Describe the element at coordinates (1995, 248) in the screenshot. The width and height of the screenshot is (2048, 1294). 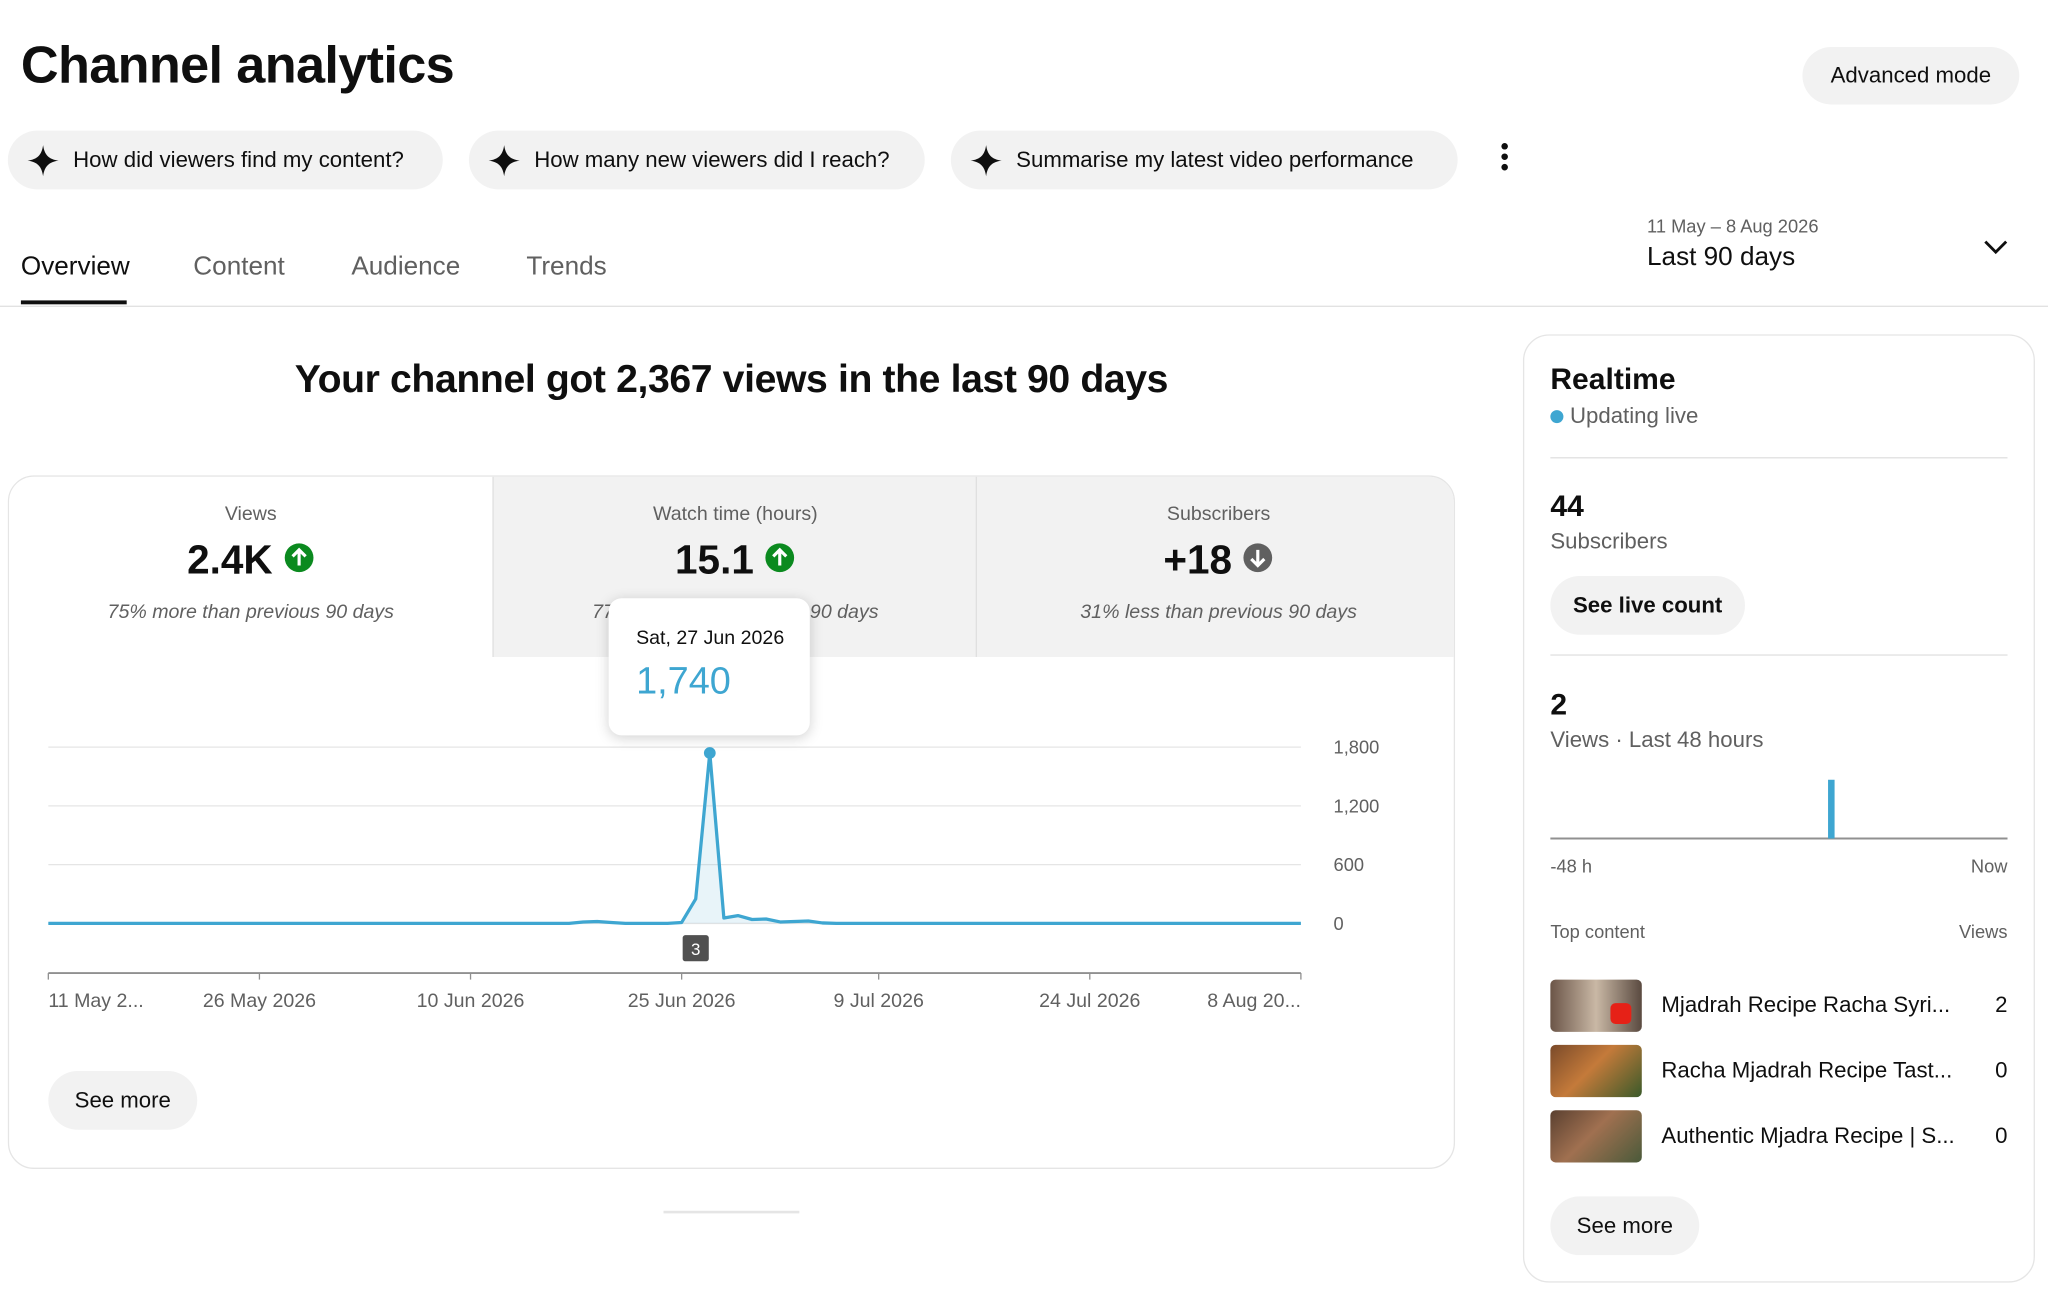
I see `dropdown-chevron` at that location.